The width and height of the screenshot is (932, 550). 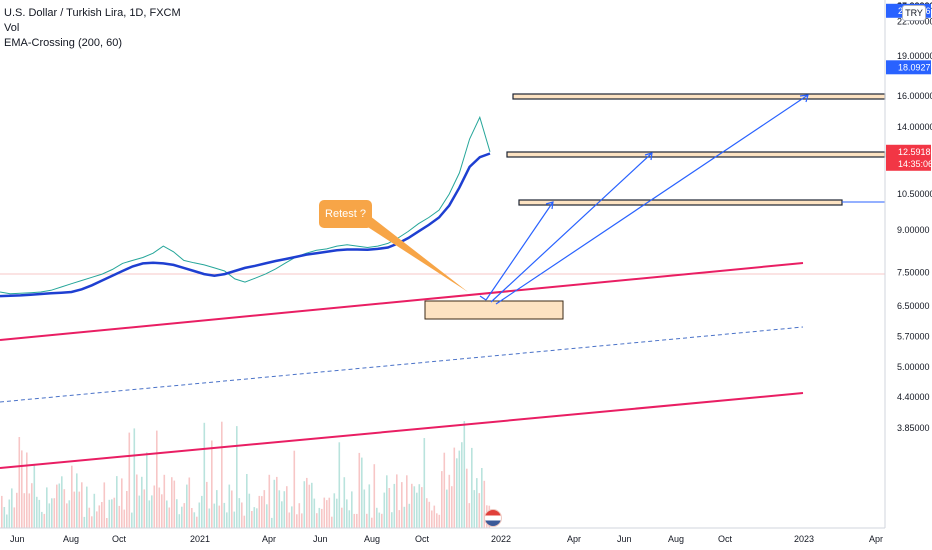 What do you see at coordinates (246, 474) in the screenshot?
I see `volume-bars` at bounding box center [246, 474].